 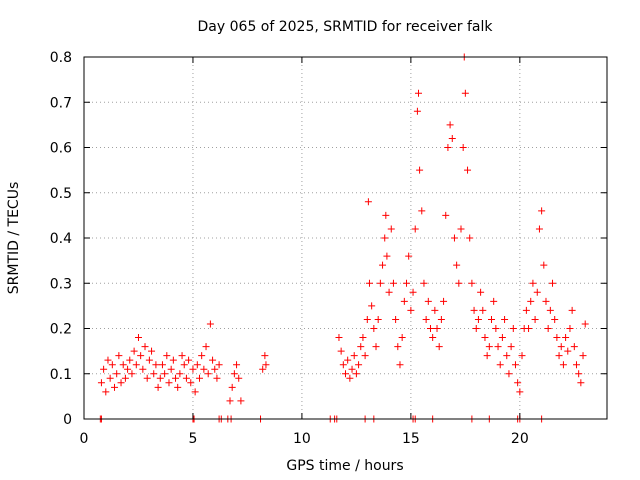 What do you see at coordinates (14, 238) in the screenshot?
I see `y-axis-label: SRMTID / TECUs` at bounding box center [14, 238].